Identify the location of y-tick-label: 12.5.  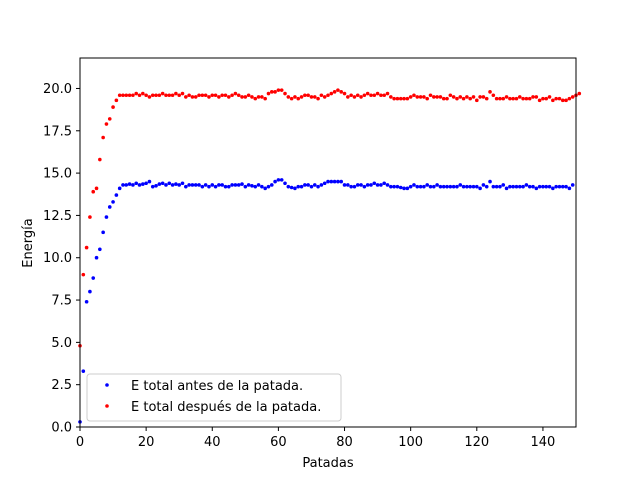
(57, 216).